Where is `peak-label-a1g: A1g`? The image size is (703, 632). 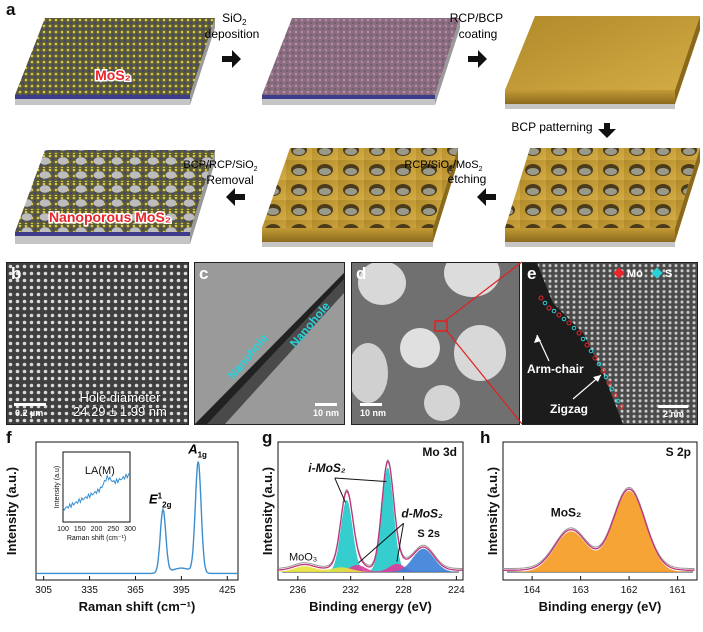
peak-label-a1g: A1g is located at coordinates (197, 450).